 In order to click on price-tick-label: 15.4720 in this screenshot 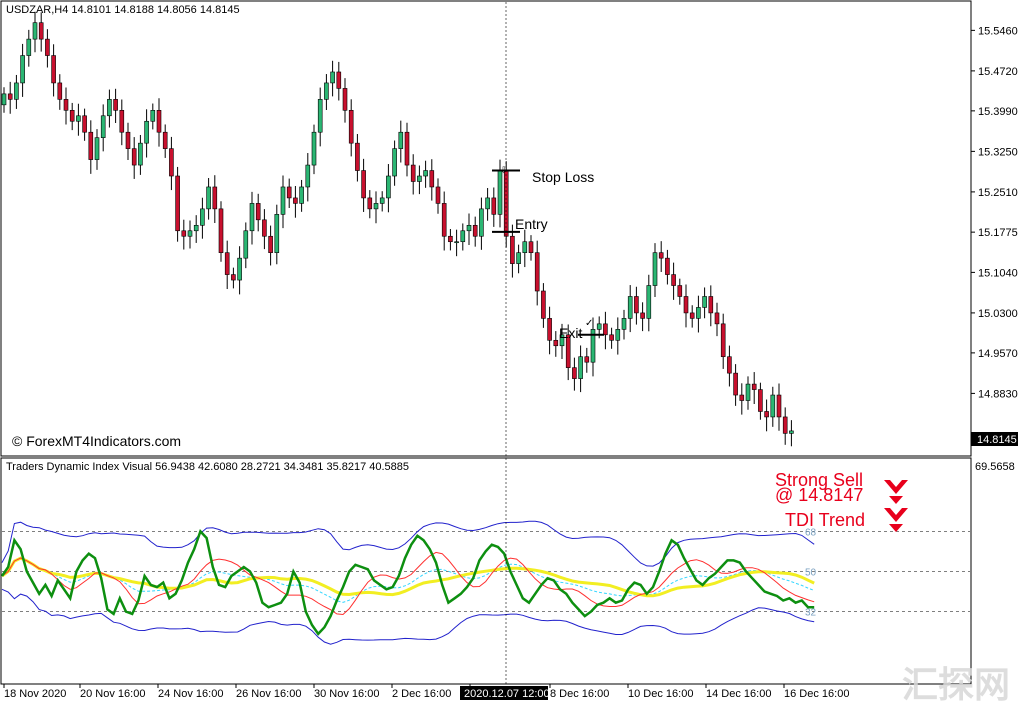, I will do `click(998, 72)`.